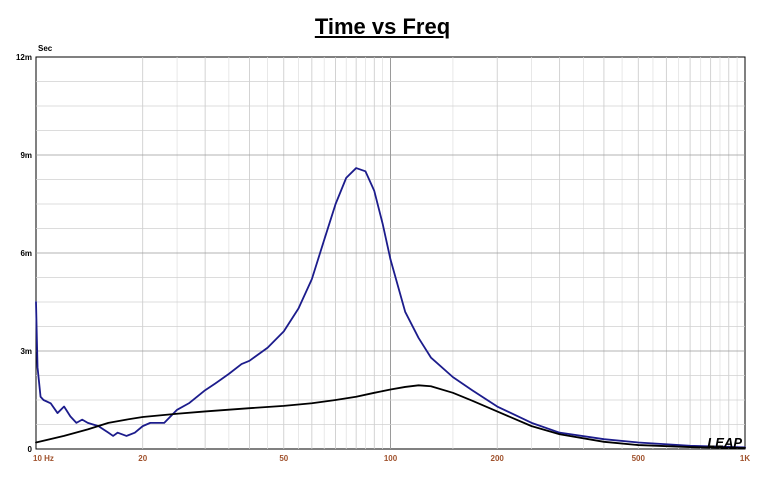  Describe the element at coordinates (43, 458) in the screenshot. I see `x-tick-label: 10 Hz` at that location.